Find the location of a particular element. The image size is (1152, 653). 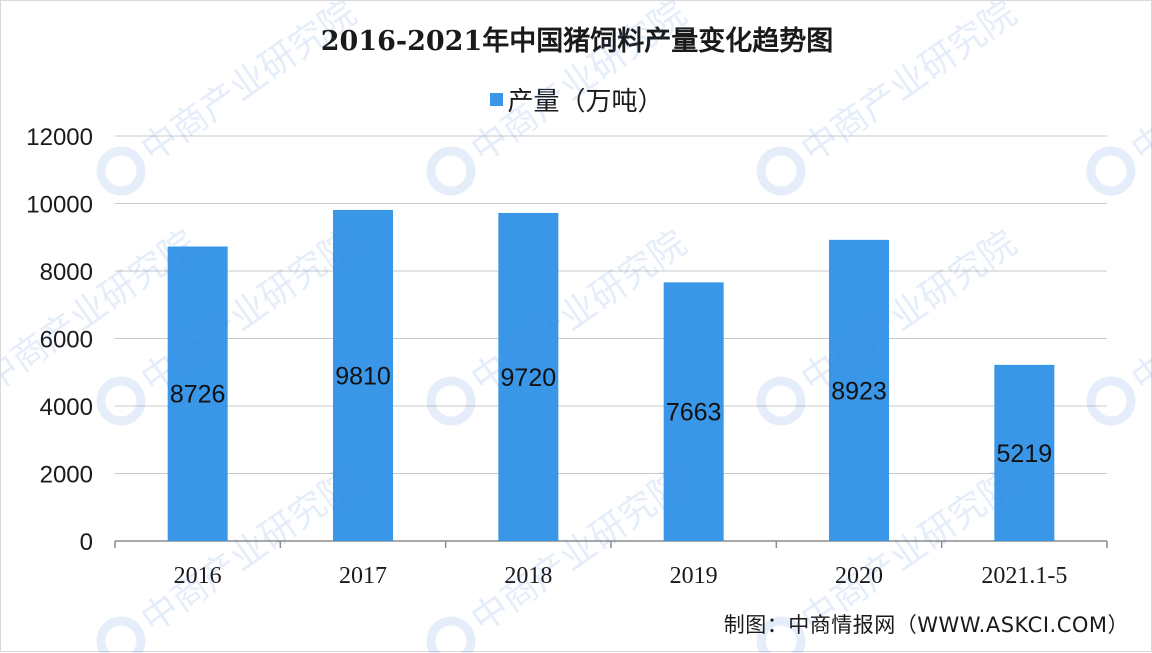

x-tick-label: 2019 is located at coordinates (694, 576).